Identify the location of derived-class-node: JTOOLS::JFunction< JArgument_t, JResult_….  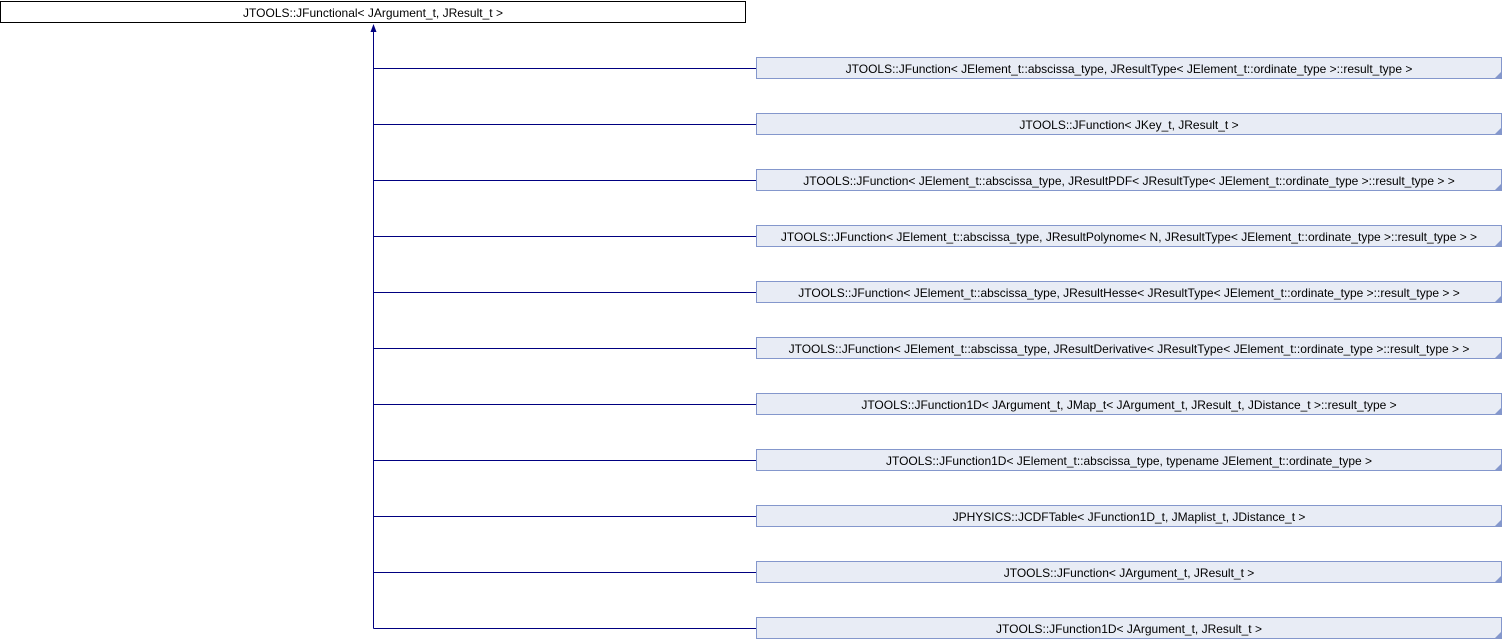
(1129, 572).